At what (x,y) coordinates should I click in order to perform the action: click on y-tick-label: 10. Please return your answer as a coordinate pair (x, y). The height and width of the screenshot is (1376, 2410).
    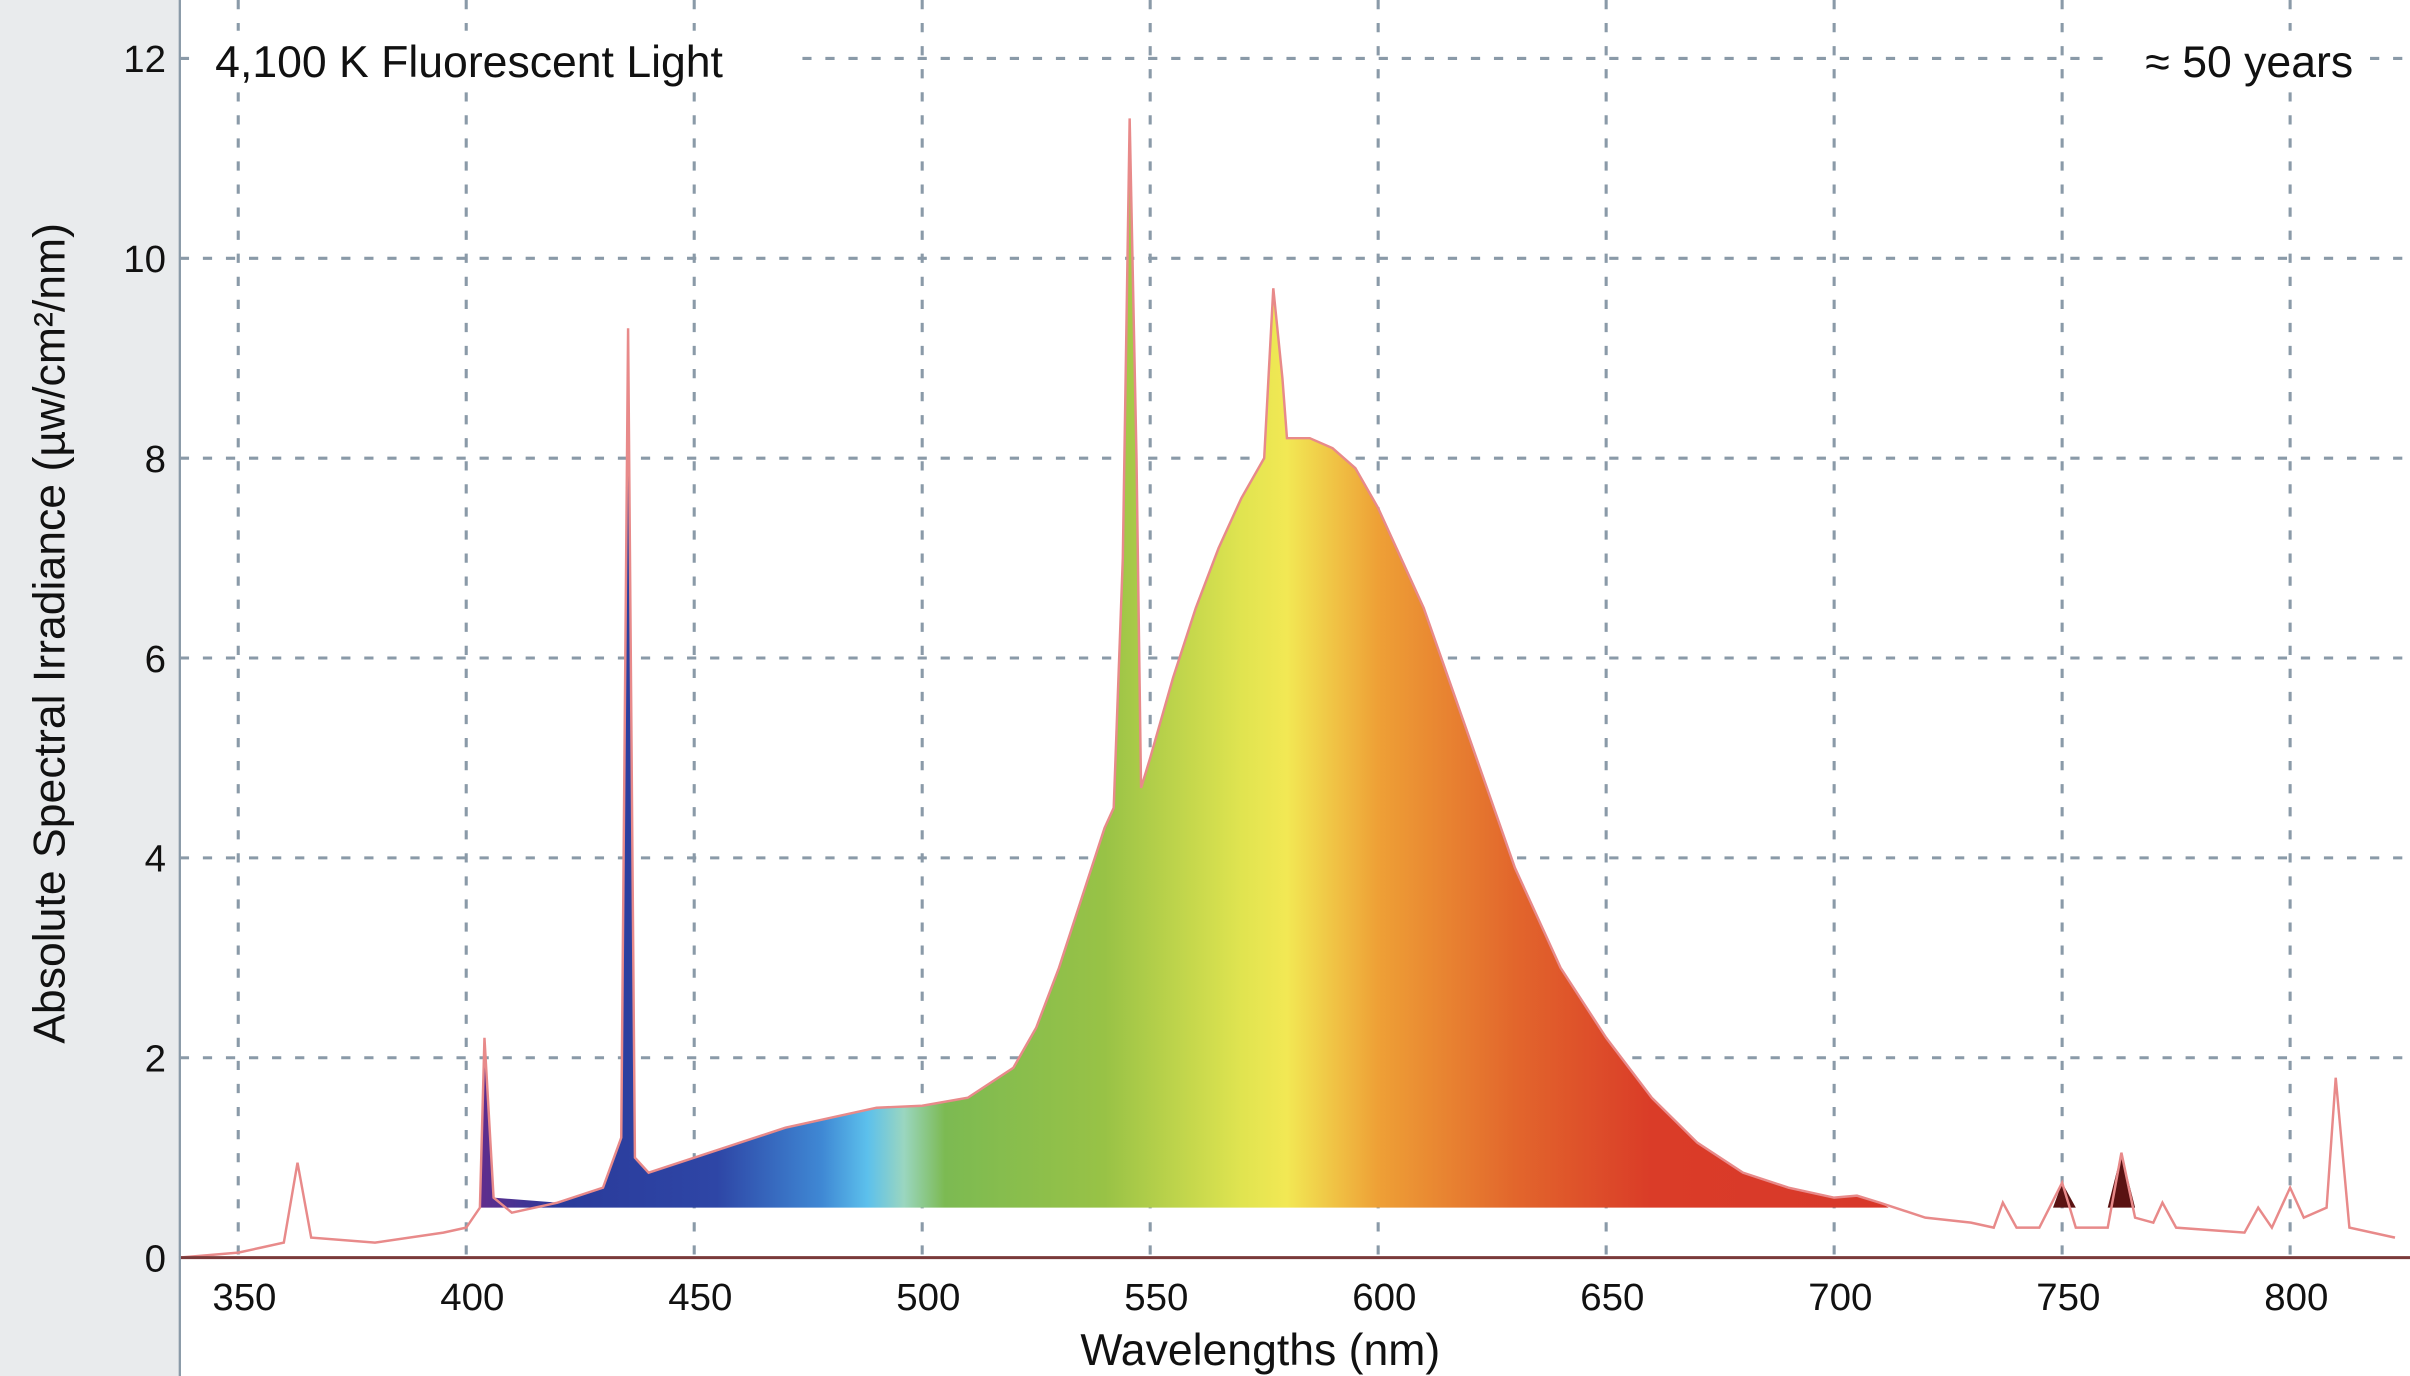
    Looking at the image, I should click on (144, 259).